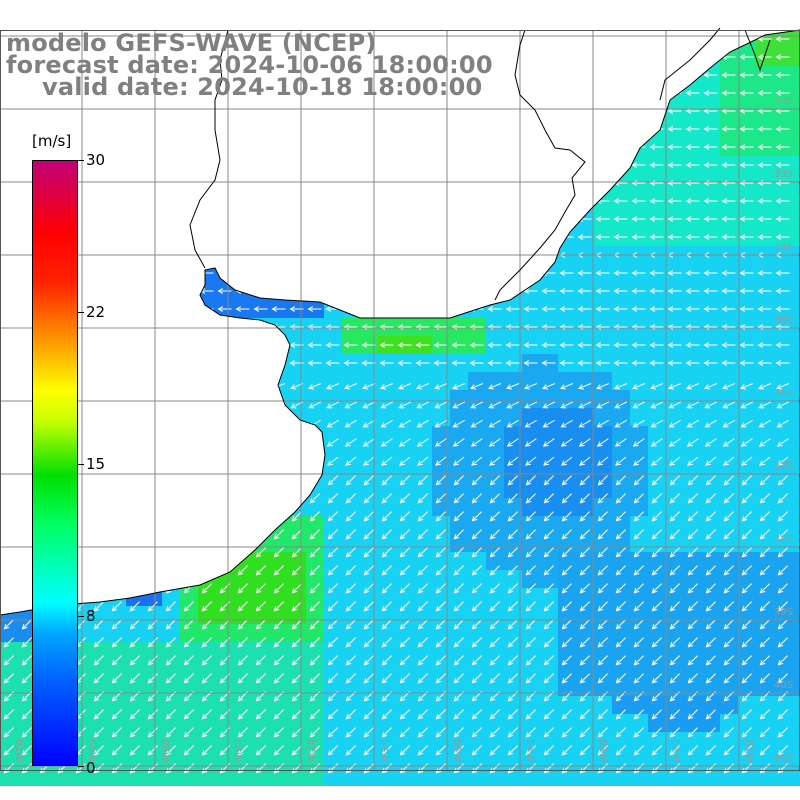 This screenshot has height=800, width=800. Describe the element at coordinates (91, 616) in the screenshot. I see `colorbar-tick-label: 8` at that location.